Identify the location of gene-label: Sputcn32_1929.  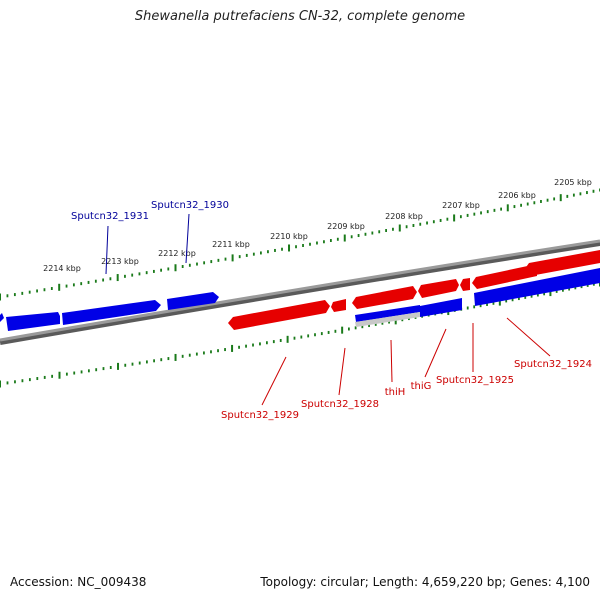
(260, 415).